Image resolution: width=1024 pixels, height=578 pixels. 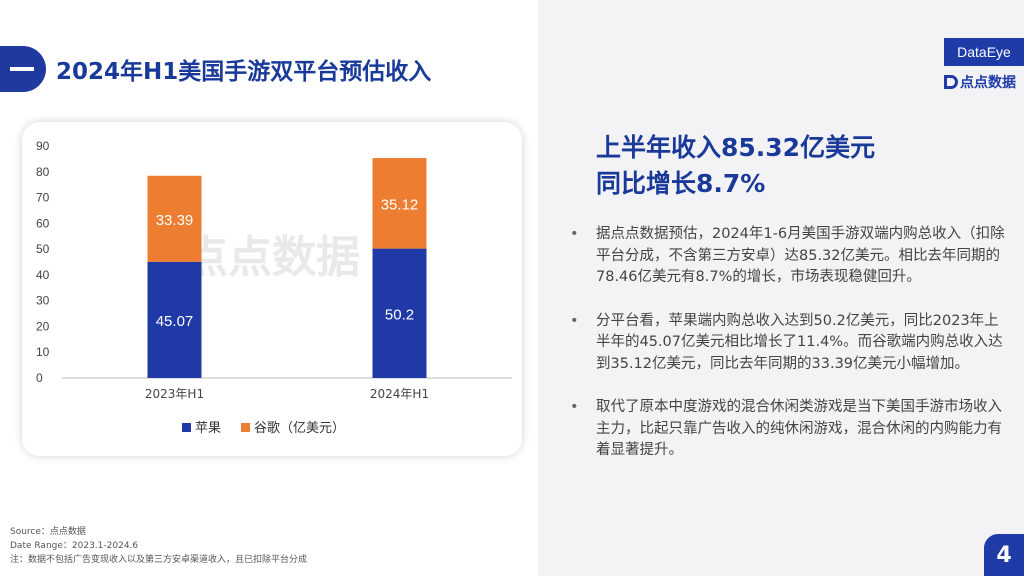 What do you see at coordinates (43, 275) in the screenshot?
I see `y-tick-label: 40` at bounding box center [43, 275].